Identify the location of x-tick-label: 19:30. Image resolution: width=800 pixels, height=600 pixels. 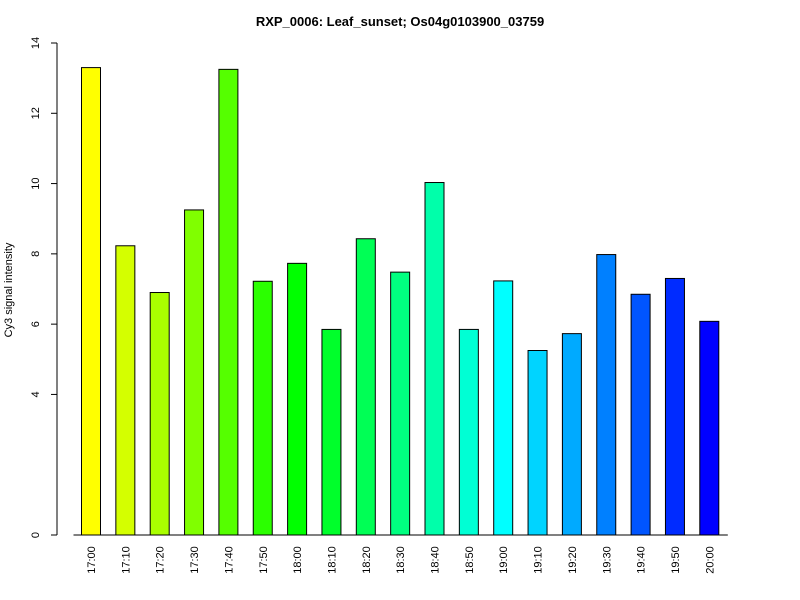
(607, 560).